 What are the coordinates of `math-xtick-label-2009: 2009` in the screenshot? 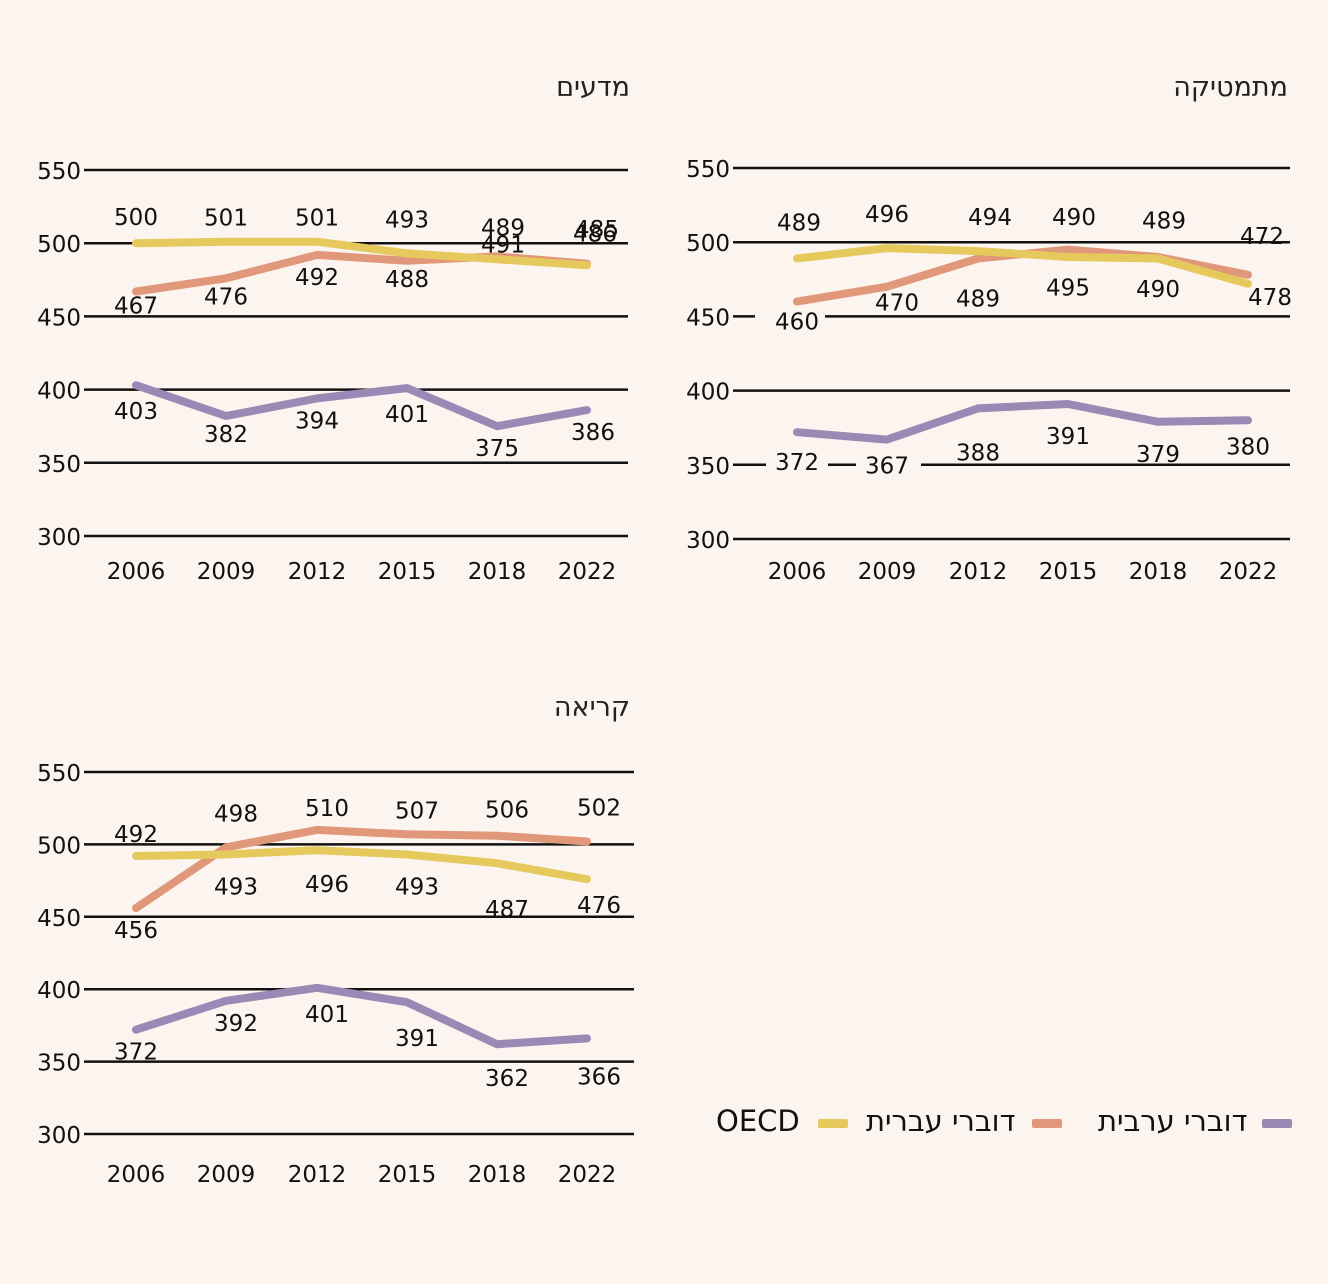 It's located at (887, 572).